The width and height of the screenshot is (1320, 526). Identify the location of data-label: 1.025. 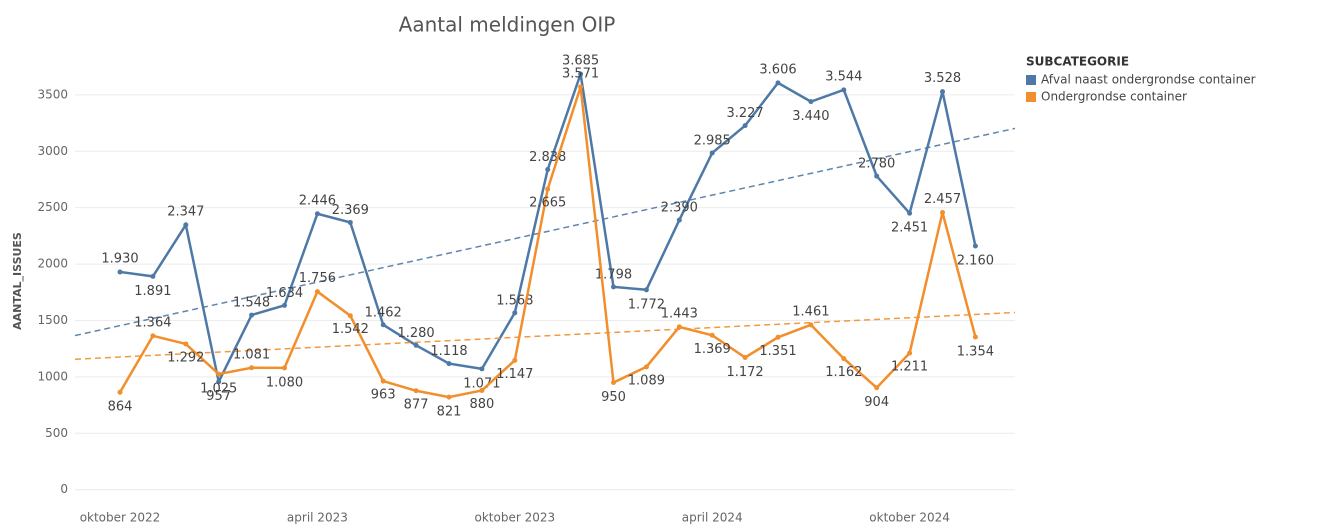
(218, 389).